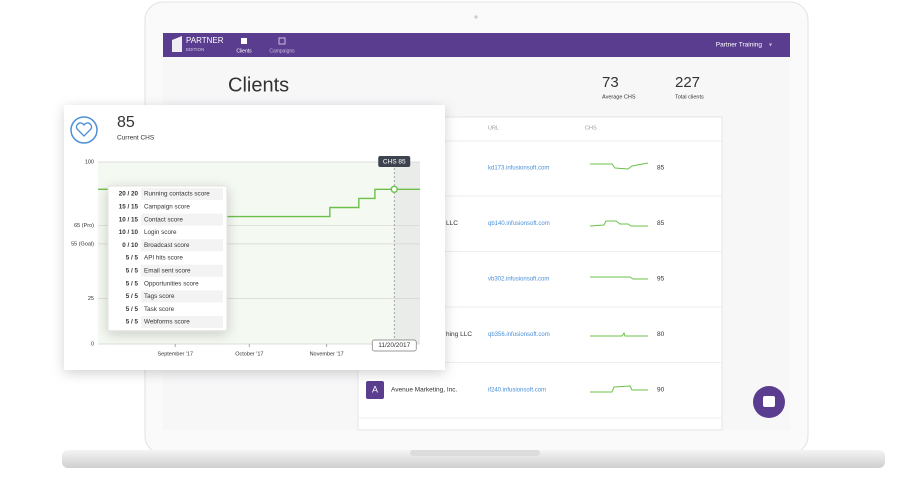 The image size is (900, 488). I want to click on score-label: Broadcast score, so click(167, 245).